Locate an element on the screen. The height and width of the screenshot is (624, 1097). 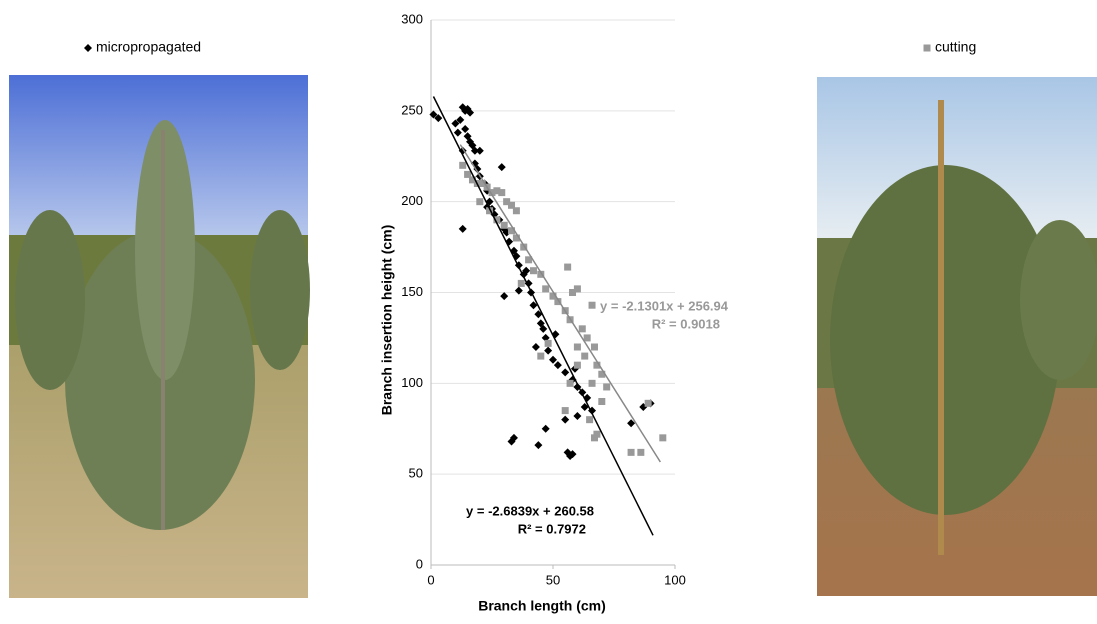
x-axis-label: Branch length (cm) is located at coordinates (542, 606).